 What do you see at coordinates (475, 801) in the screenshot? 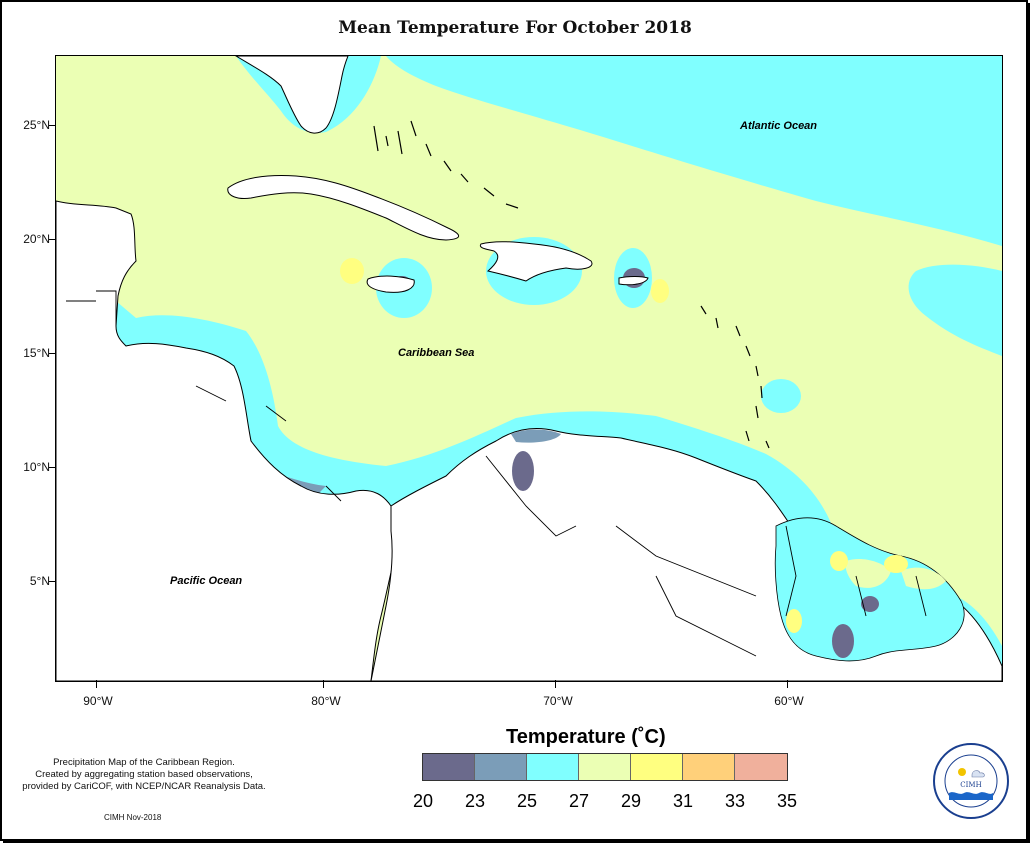
I see `legend-label: 23` at bounding box center [475, 801].